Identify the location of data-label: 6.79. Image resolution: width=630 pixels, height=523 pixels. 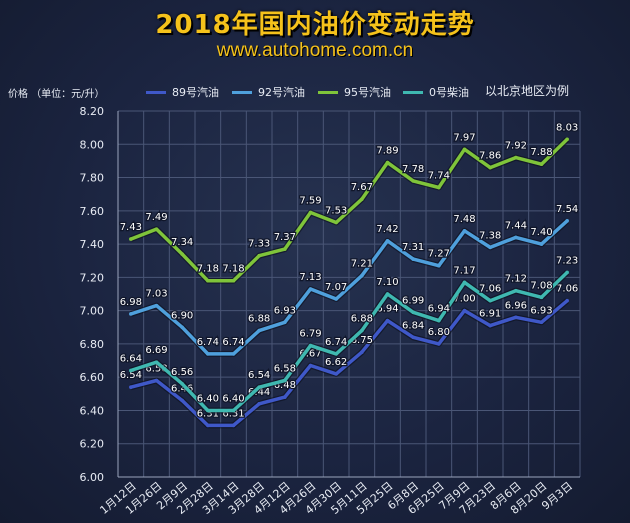
(310, 334).